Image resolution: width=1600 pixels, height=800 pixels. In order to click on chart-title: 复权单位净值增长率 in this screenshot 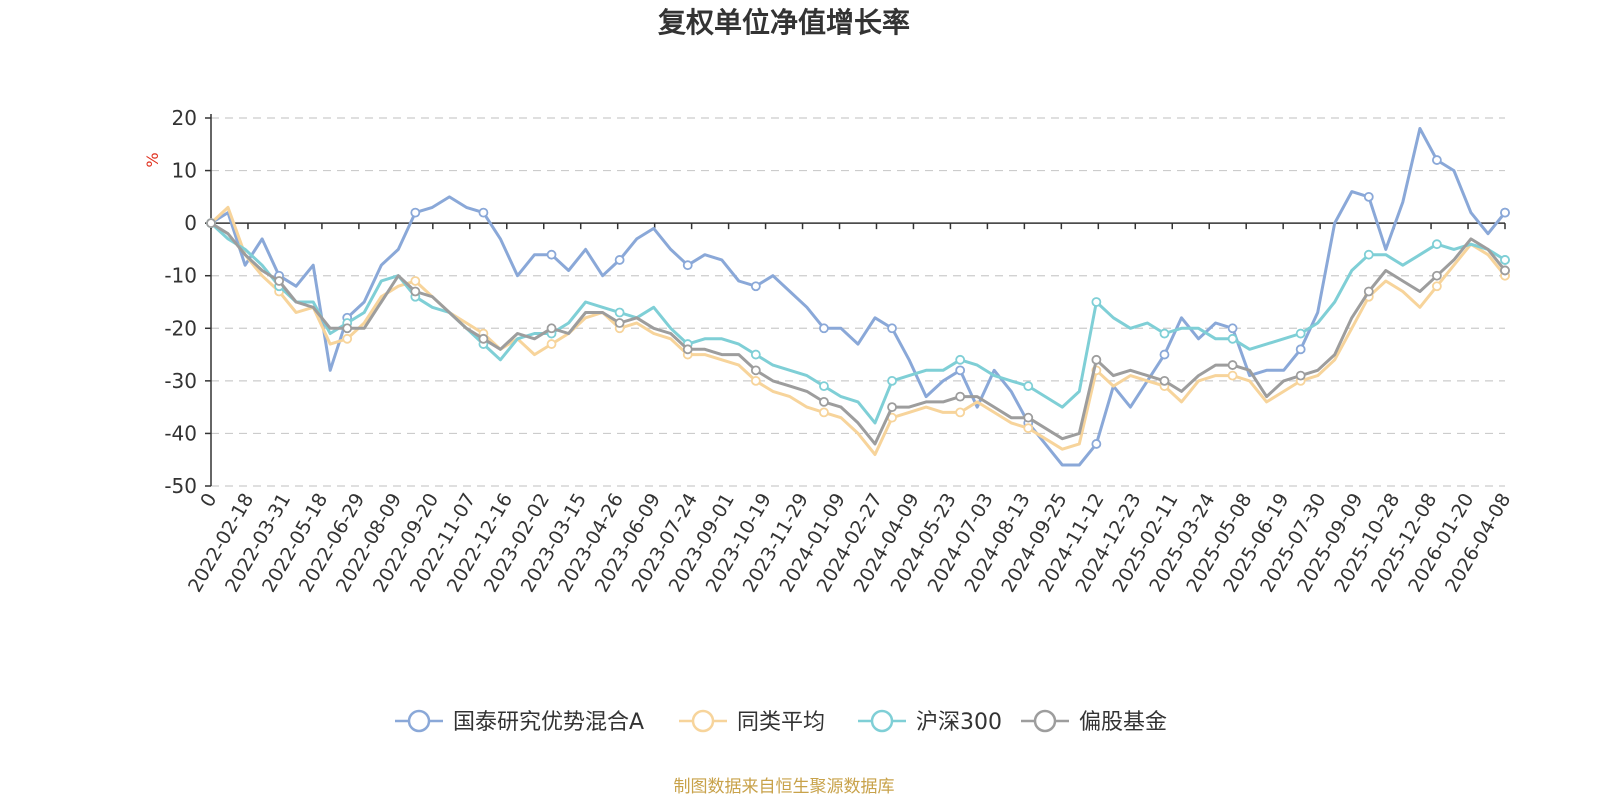, I will do `click(784, 22)`.